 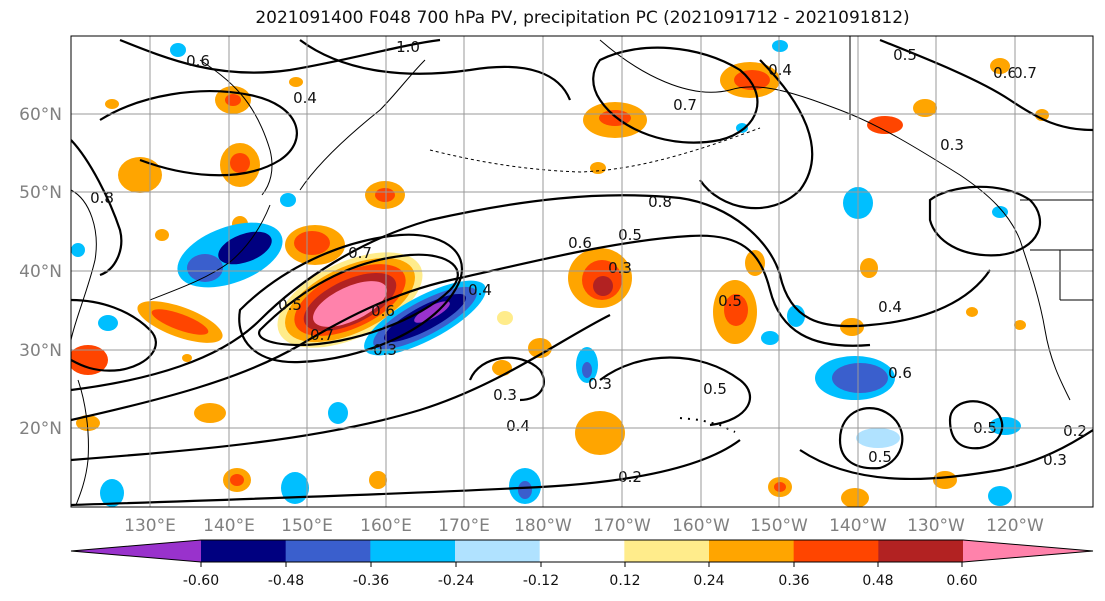 What do you see at coordinates (236, 127) in the screenshot?
I see `coastline-okhotsk` at bounding box center [236, 127].